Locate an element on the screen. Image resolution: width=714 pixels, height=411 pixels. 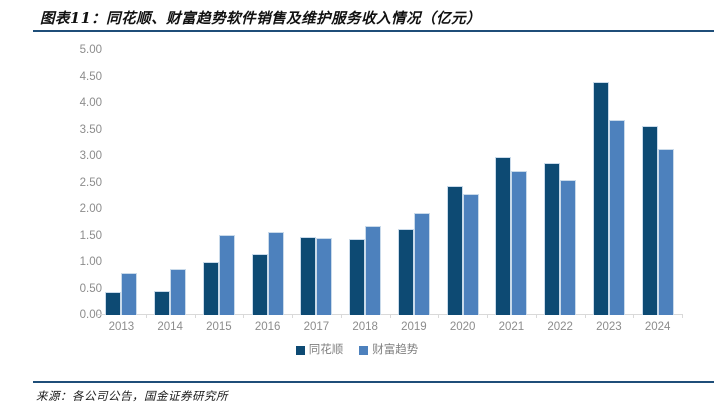
y-axis-tick-label: 3.00 is located at coordinates (90, 156).